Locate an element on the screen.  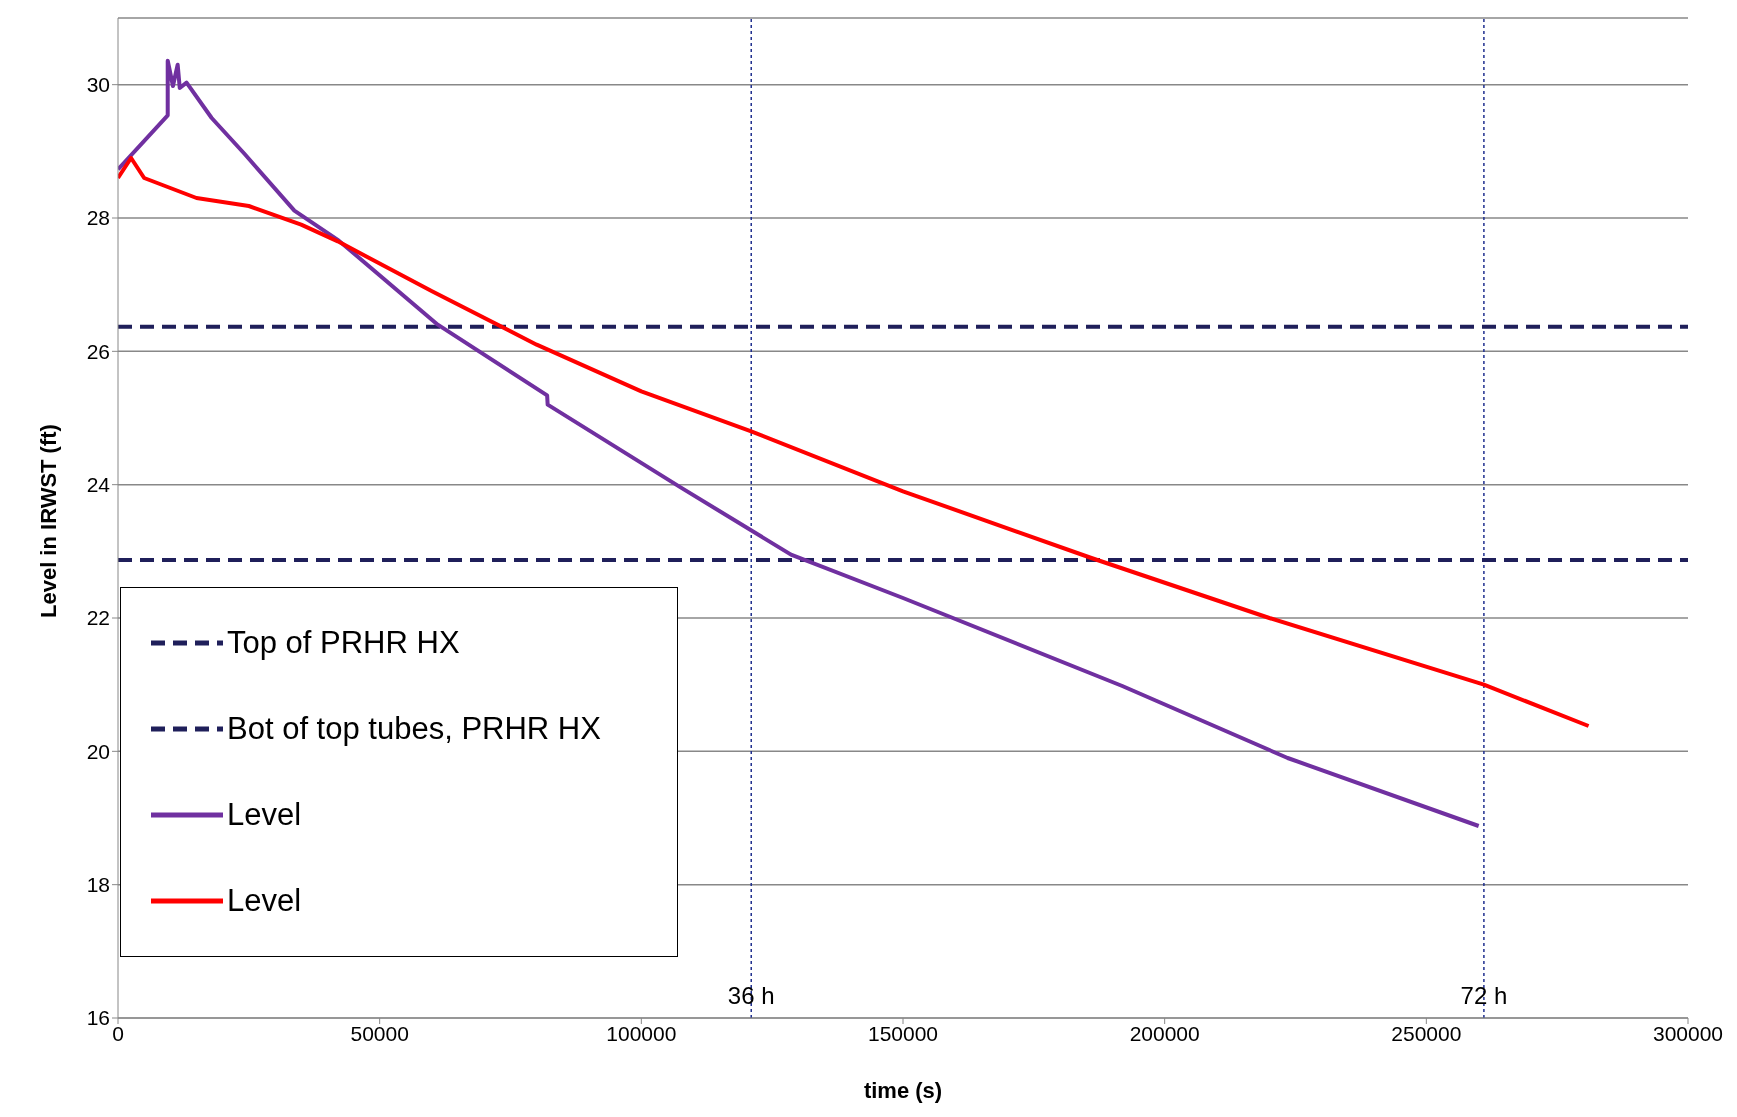
x-tick-label: 50000 is located at coordinates (379, 1033).